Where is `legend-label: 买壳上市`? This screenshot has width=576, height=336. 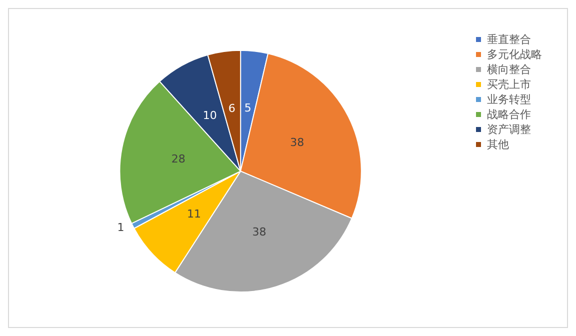 legend-label: 买壳上市 is located at coordinates (509, 84).